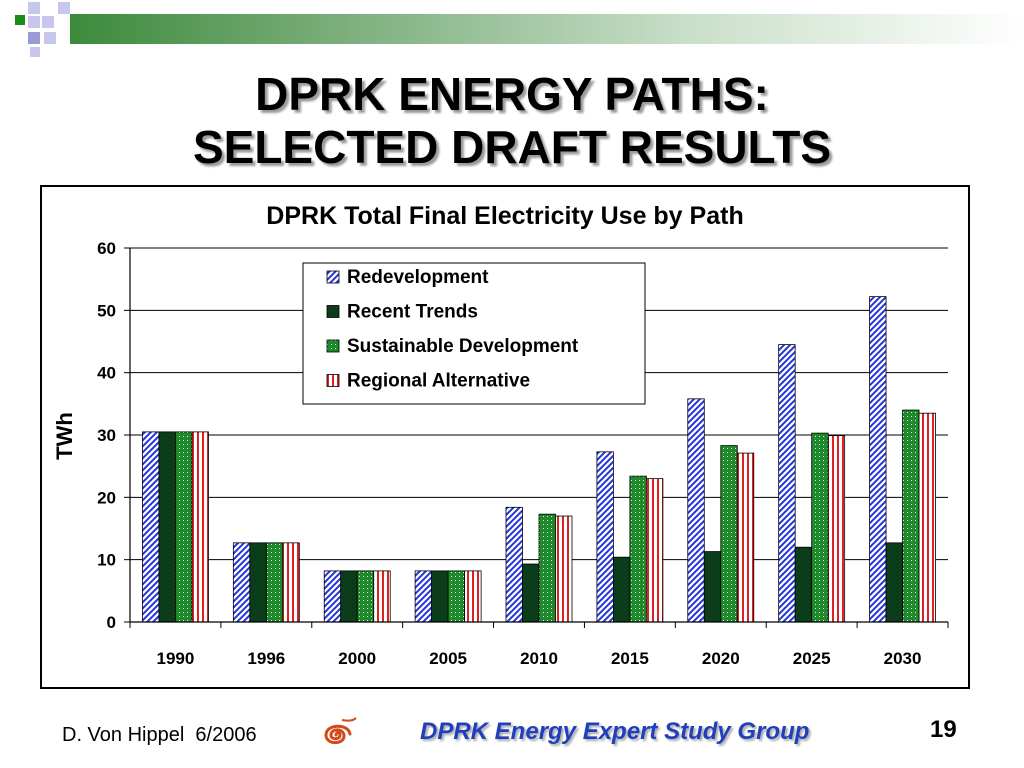 This screenshot has width=1024, height=768. Describe the element at coordinates (106, 310) in the screenshot. I see `y-tick-label: 50` at that location.